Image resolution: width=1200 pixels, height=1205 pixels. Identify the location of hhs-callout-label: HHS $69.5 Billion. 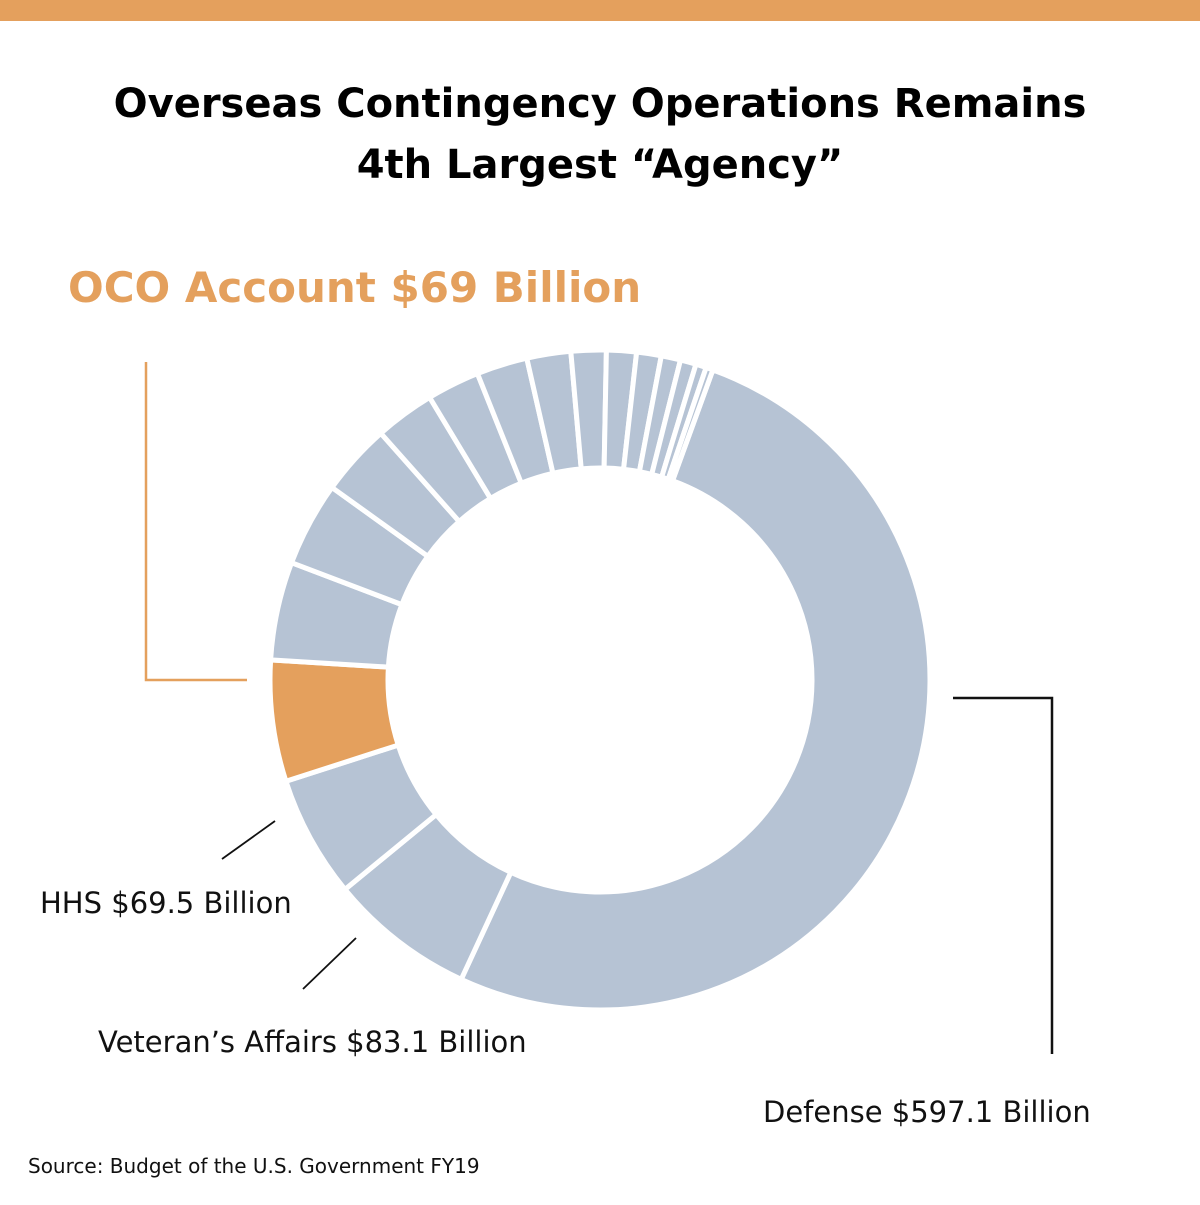
(166, 903).